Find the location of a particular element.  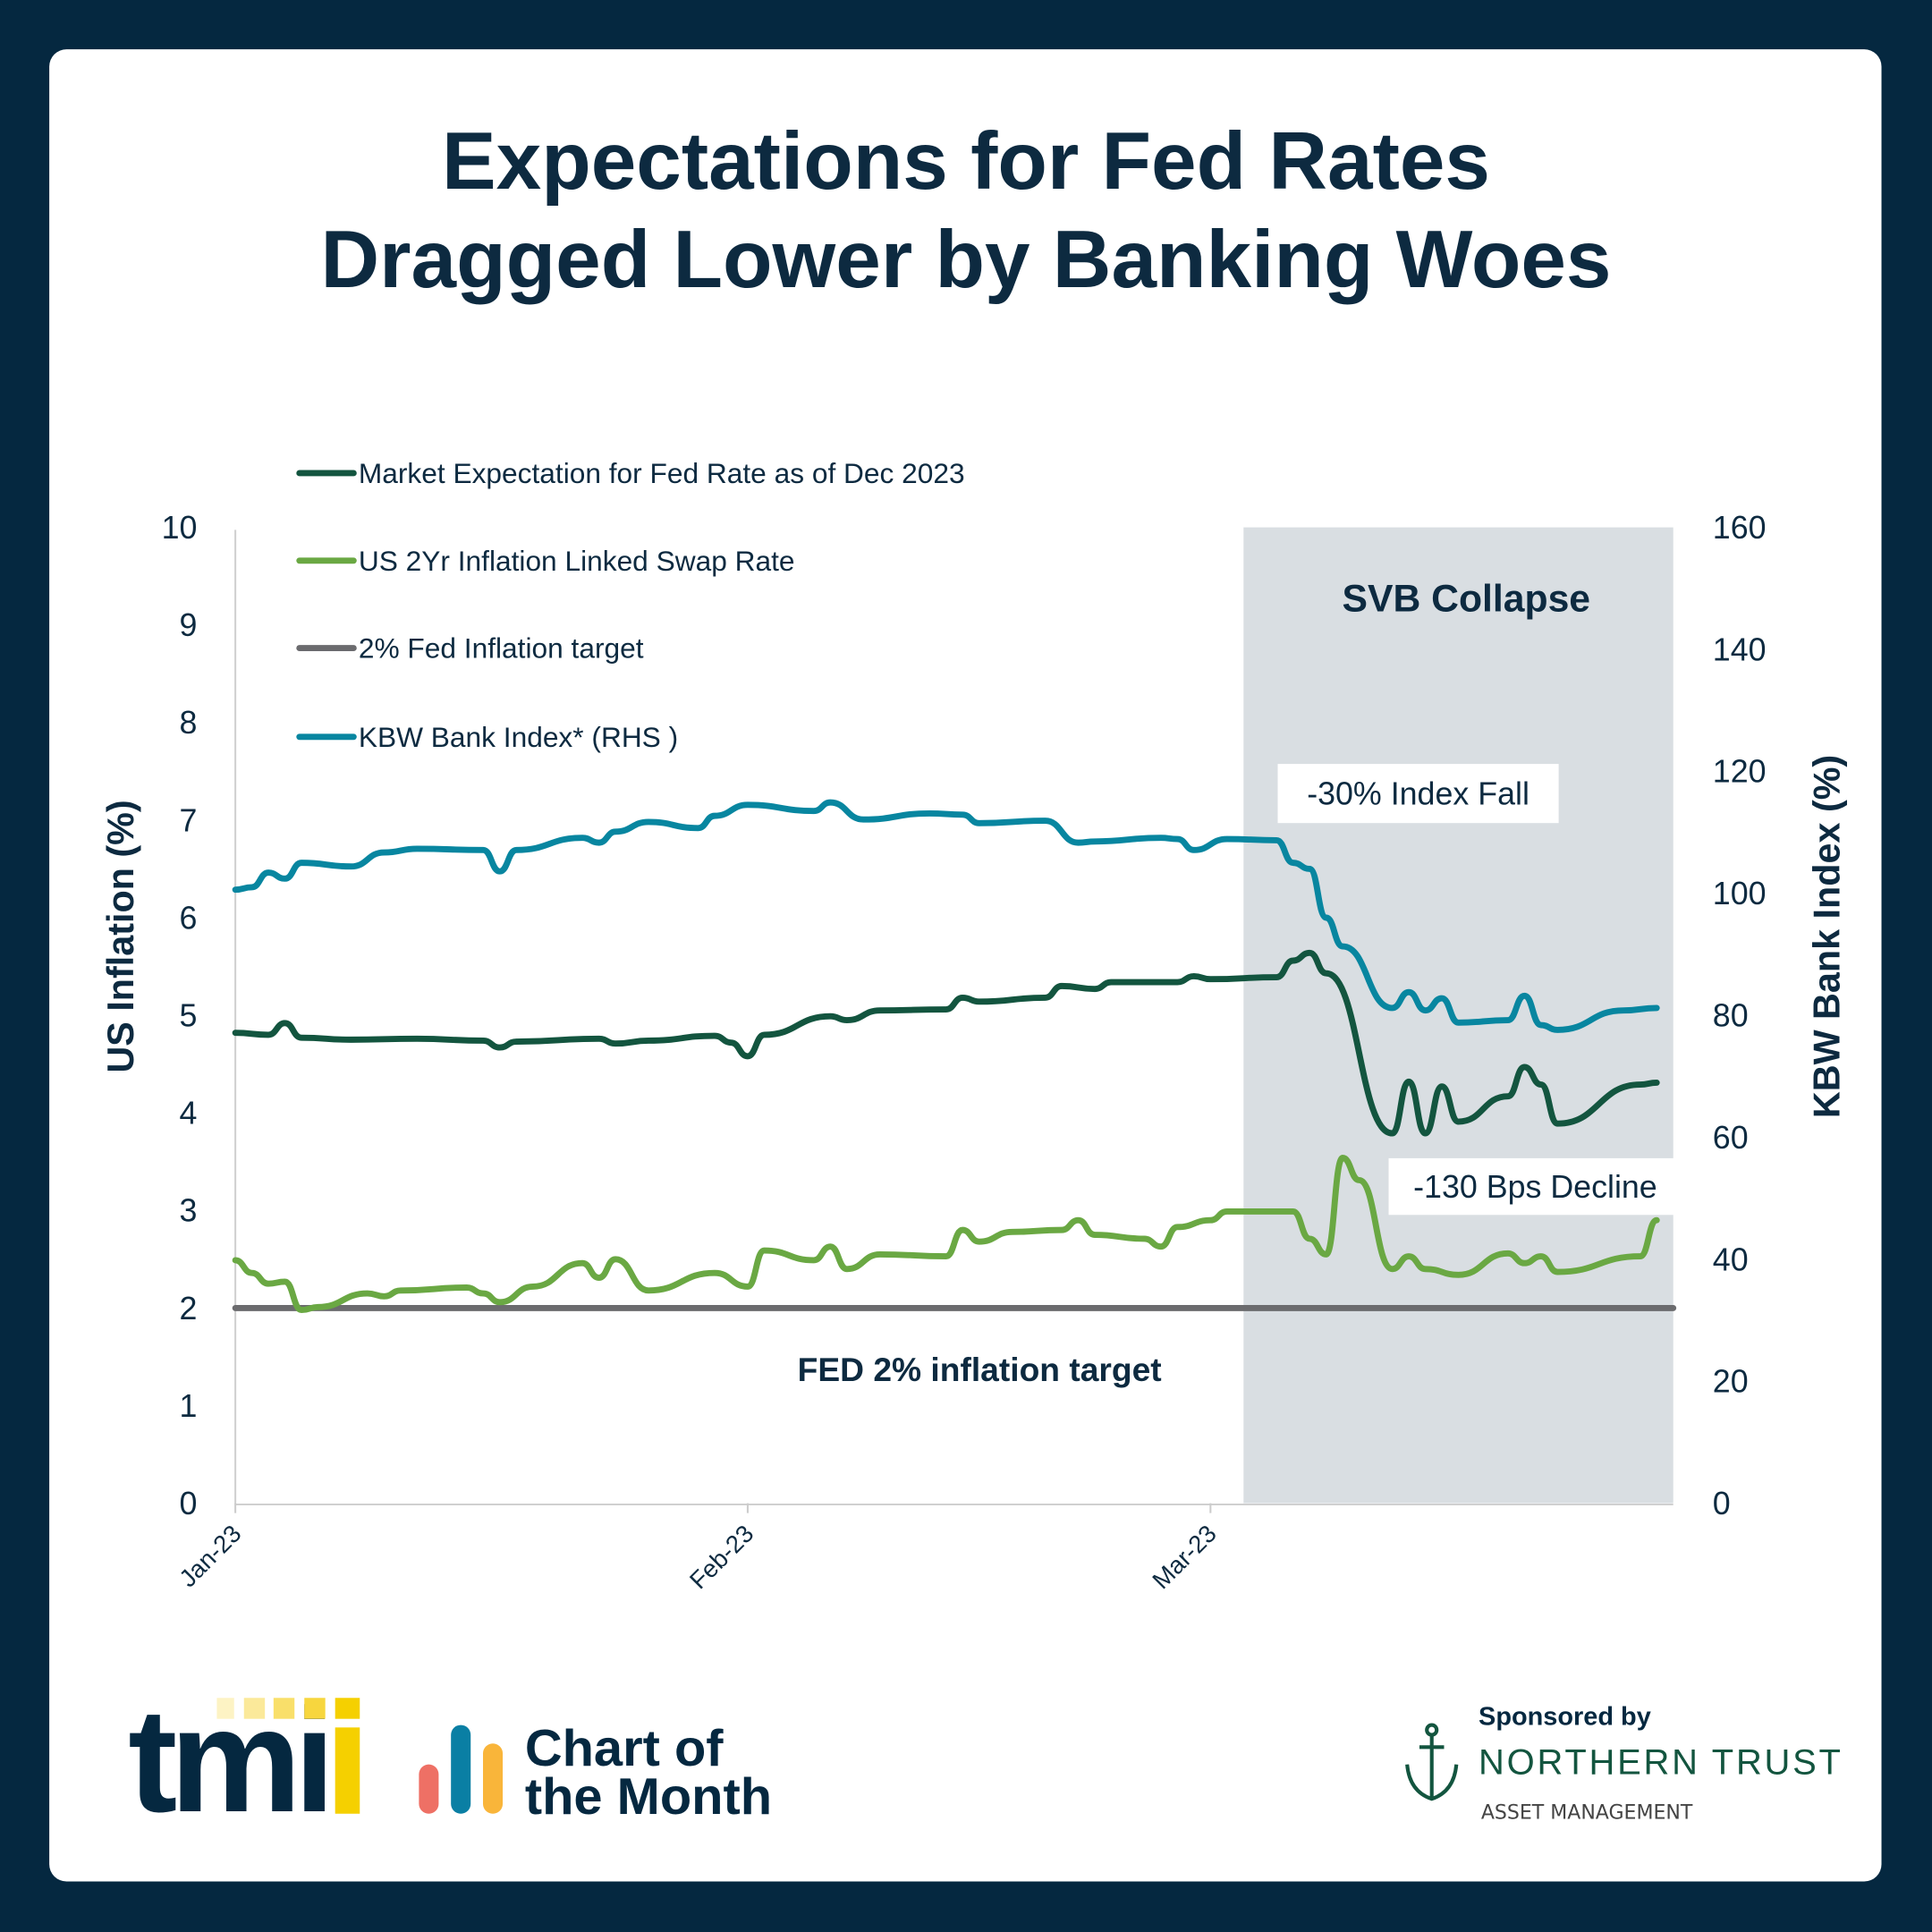

sponsor-name: NORTHERN TRUST is located at coordinates (1661, 1763).